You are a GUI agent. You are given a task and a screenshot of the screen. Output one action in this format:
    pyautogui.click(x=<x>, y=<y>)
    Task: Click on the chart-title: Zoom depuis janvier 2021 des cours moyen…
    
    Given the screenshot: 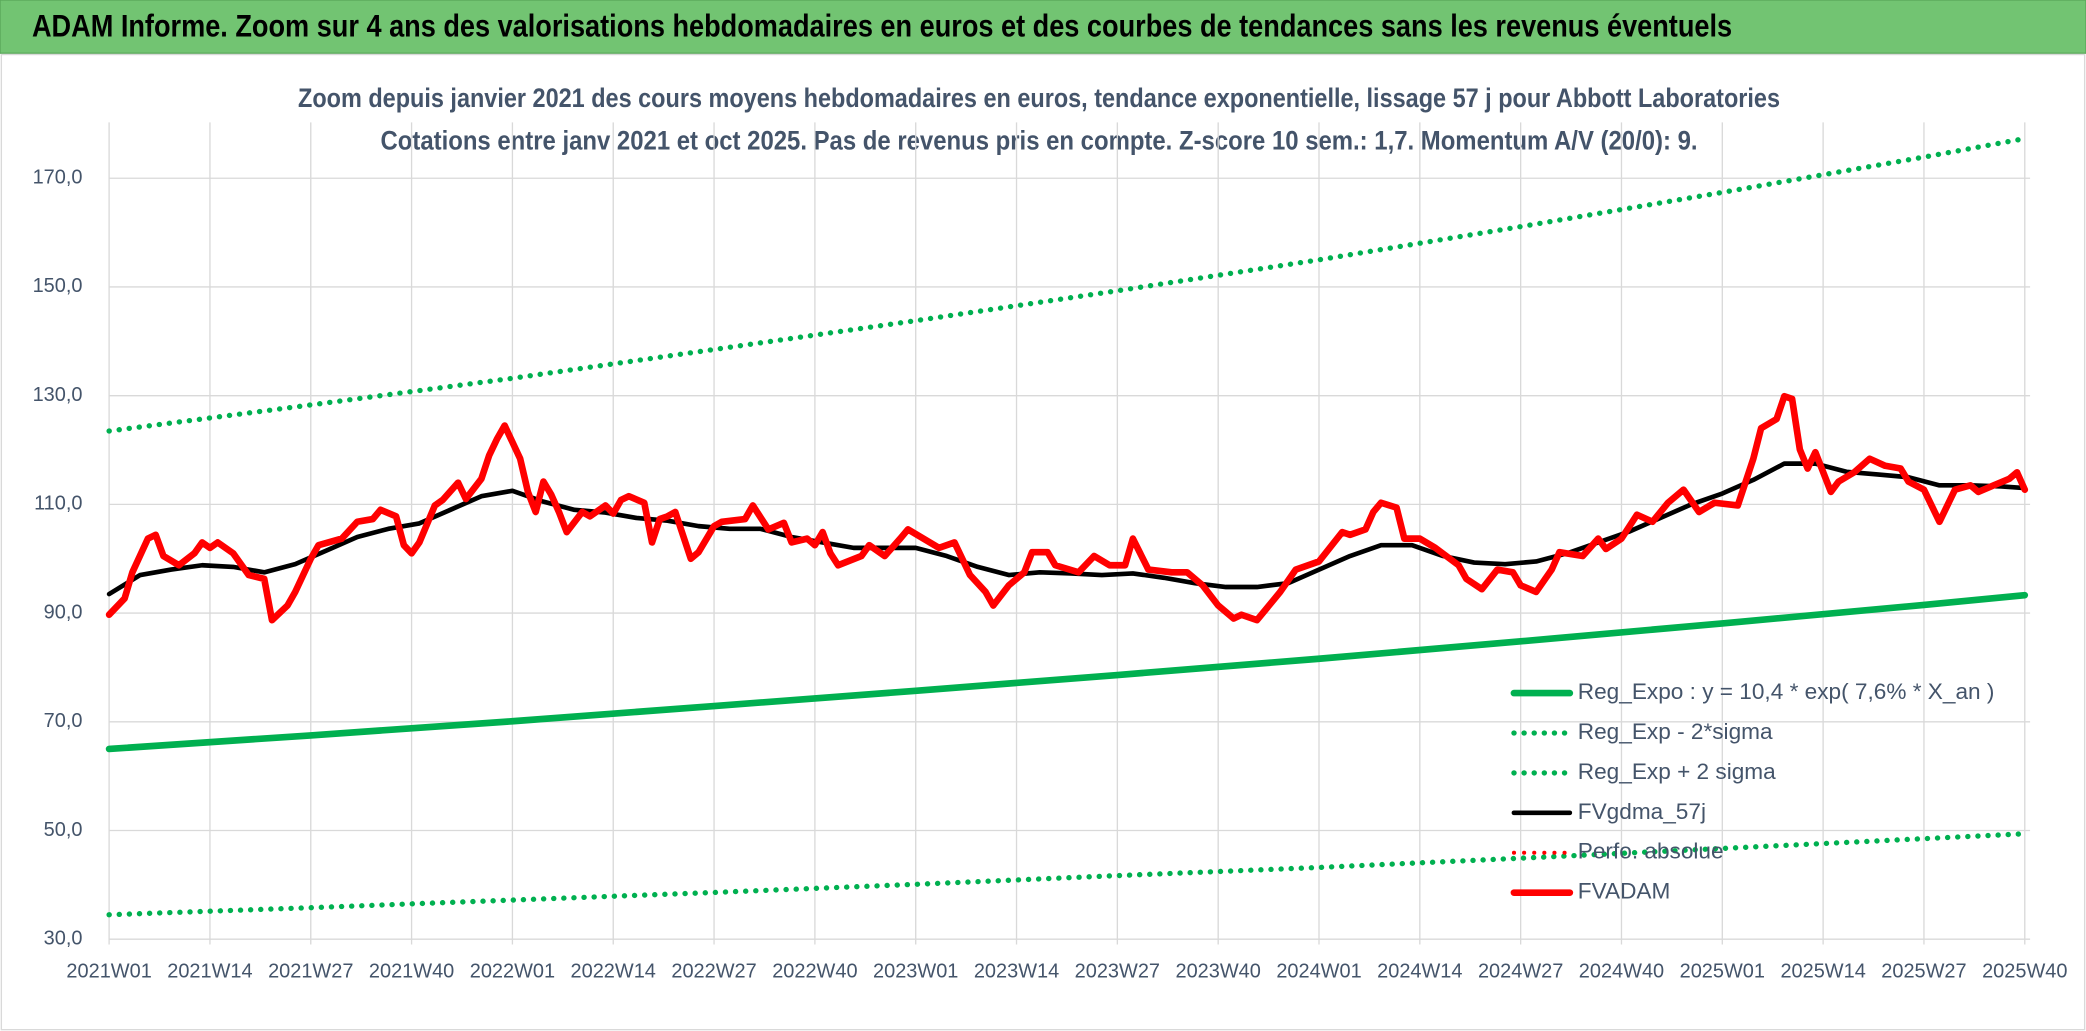 What is the action you would take?
    pyautogui.click(x=1039, y=98)
    